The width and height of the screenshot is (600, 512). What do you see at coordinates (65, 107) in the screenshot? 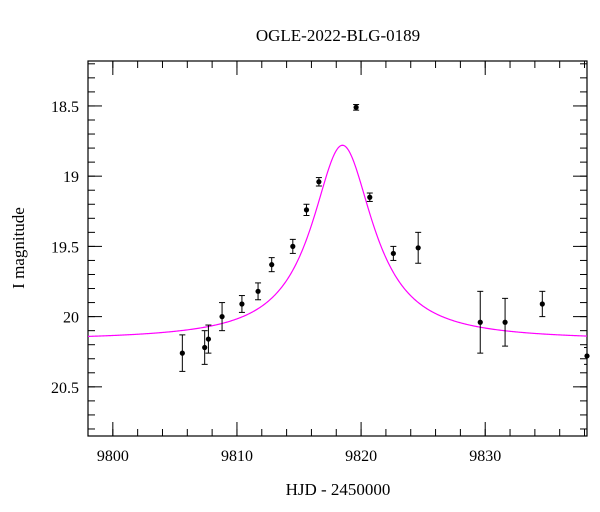
I see `y-tick-label: 18.5` at bounding box center [65, 107].